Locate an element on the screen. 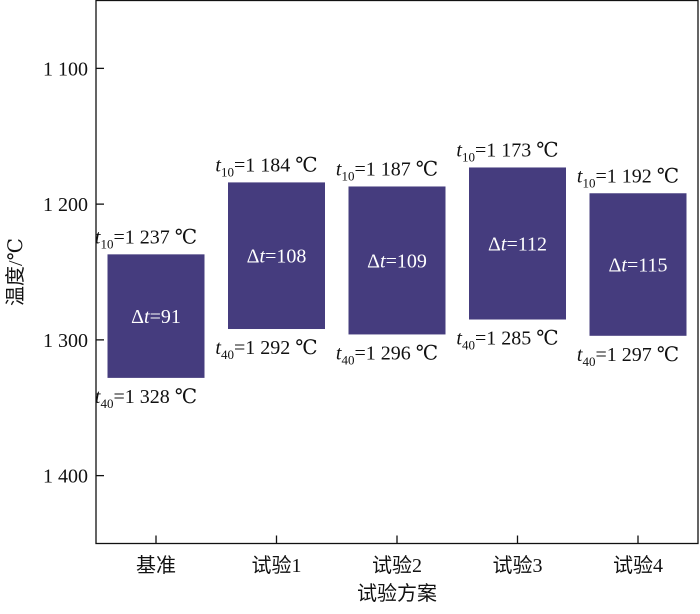 Image resolution: width=700 pixels, height=614 pixels. t10-label: t10=1 184 ℃ is located at coordinates (266, 166).